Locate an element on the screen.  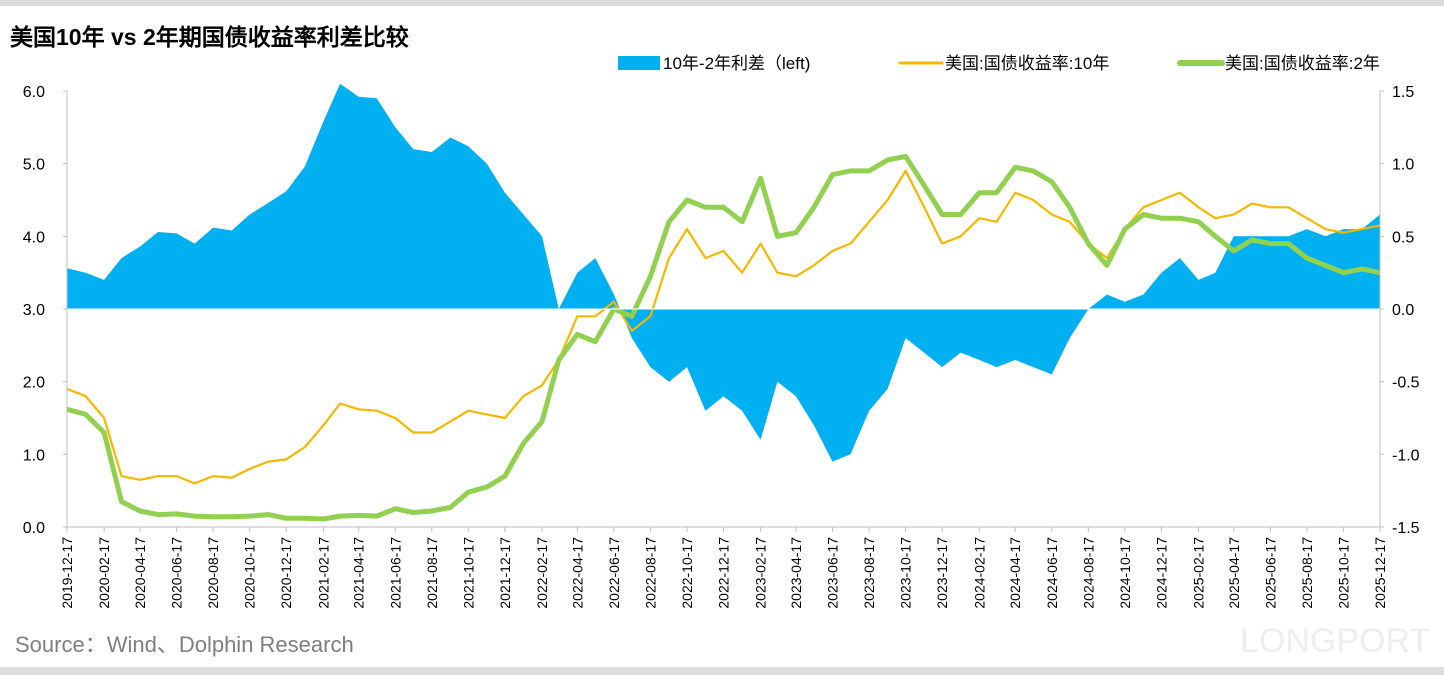
legend-item: 美国:国债收益率:10年 is located at coordinates (1003, 63).